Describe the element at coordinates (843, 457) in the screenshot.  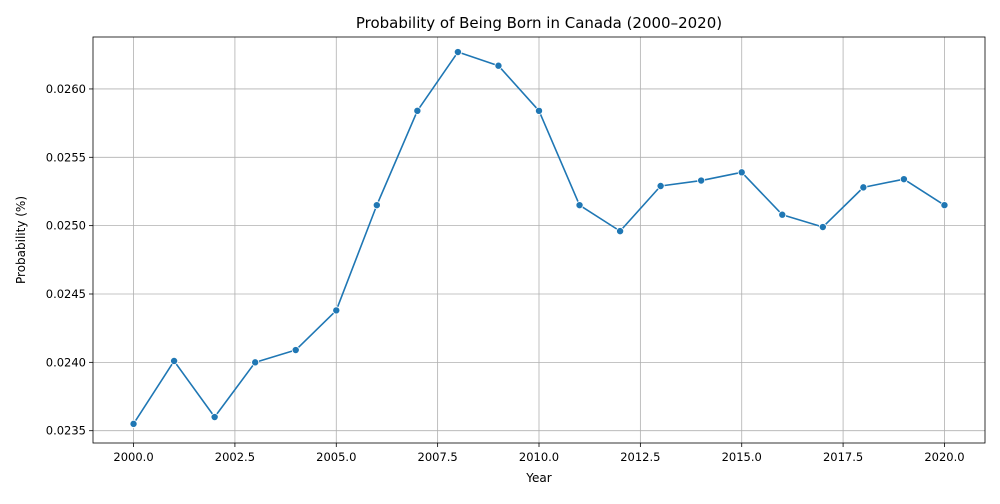
I see `x-tick-label: 2017.5` at that location.